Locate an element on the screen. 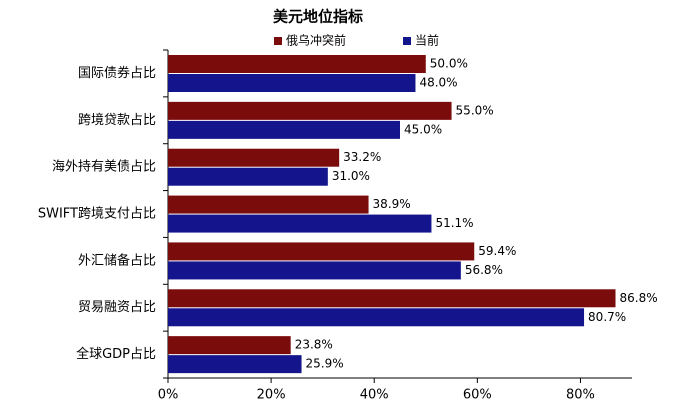 Image resolution: width=684 pixels, height=414 pixels. chart-title: 美元地位指标 is located at coordinates (318, 17).